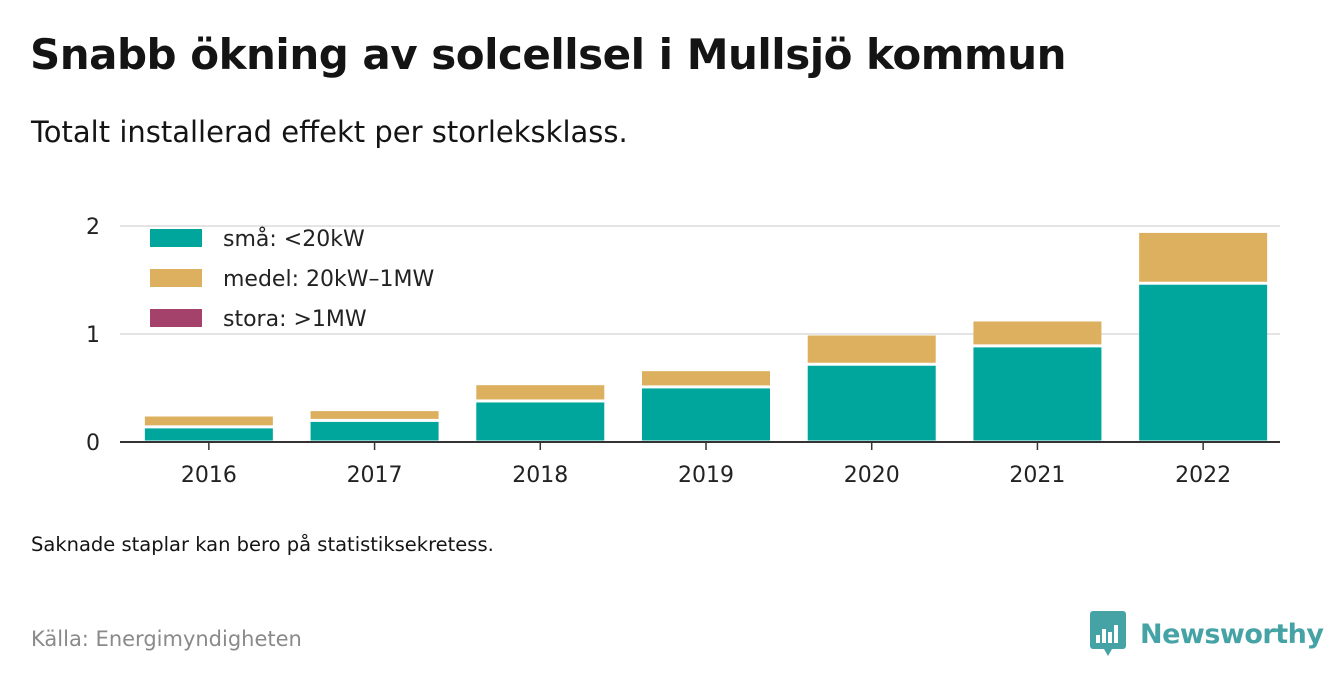  What do you see at coordinates (93, 227) in the screenshot?
I see `y-tick-label: 2` at bounding box center [93, 227].